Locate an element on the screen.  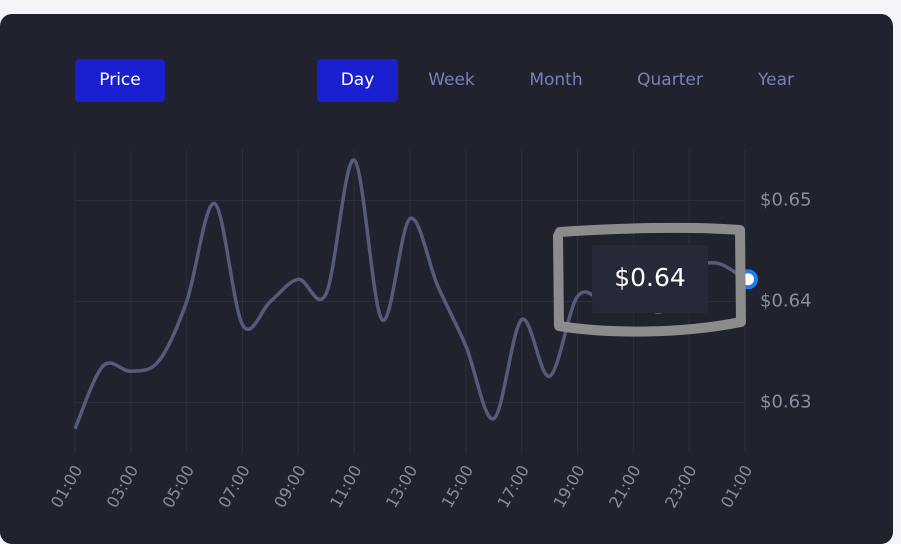
x-tick-label: 05:00 is located at coordinates (179, 486).